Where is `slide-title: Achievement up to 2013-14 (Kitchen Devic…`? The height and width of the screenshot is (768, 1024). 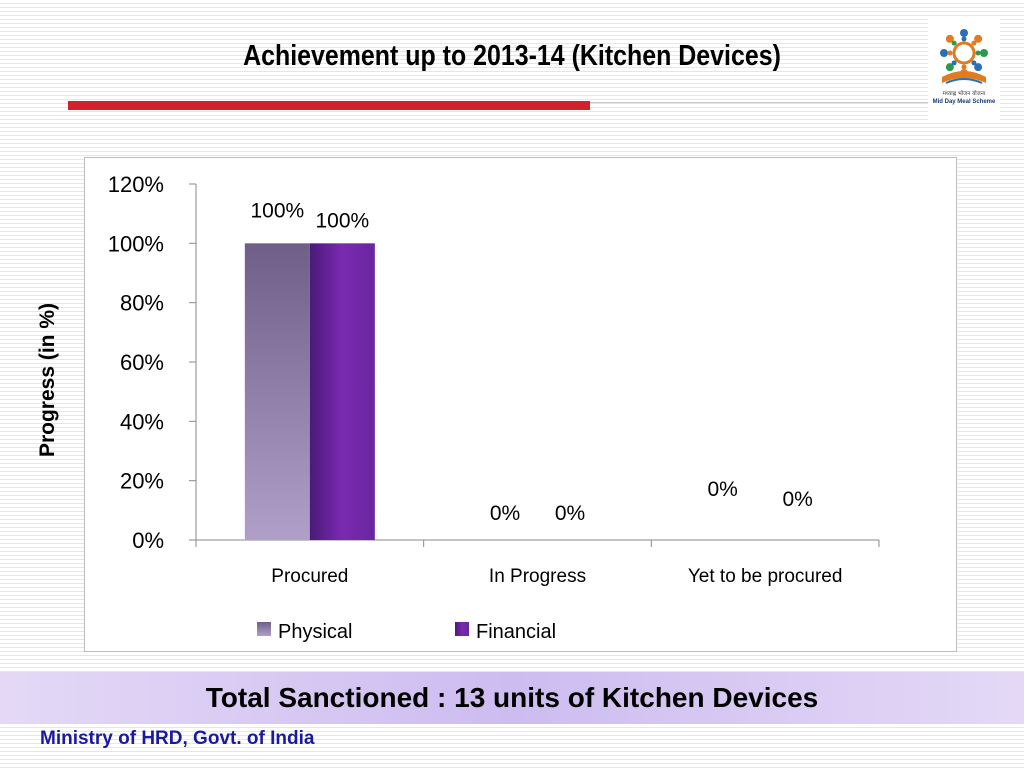
slide-title: Achievement up to 2013-14 (Kitchen Devic… is located at coordinates (512, 56).